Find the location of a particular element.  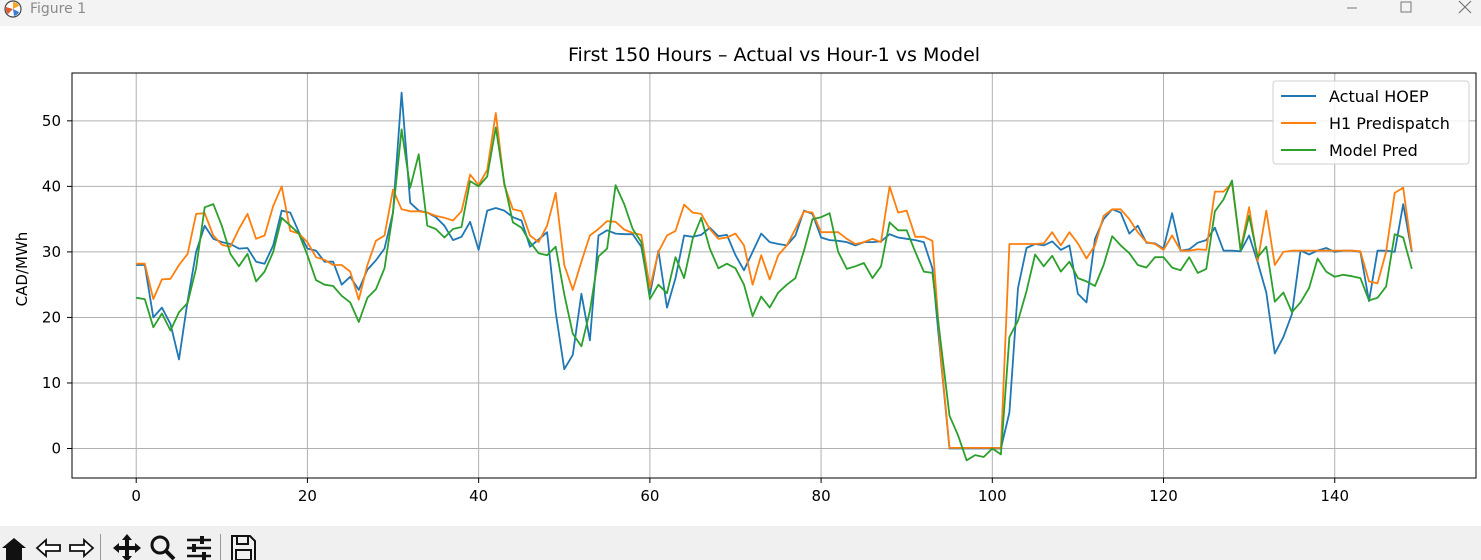

legend-label: H1 Predispatch is located at coordinates (1389, 123).